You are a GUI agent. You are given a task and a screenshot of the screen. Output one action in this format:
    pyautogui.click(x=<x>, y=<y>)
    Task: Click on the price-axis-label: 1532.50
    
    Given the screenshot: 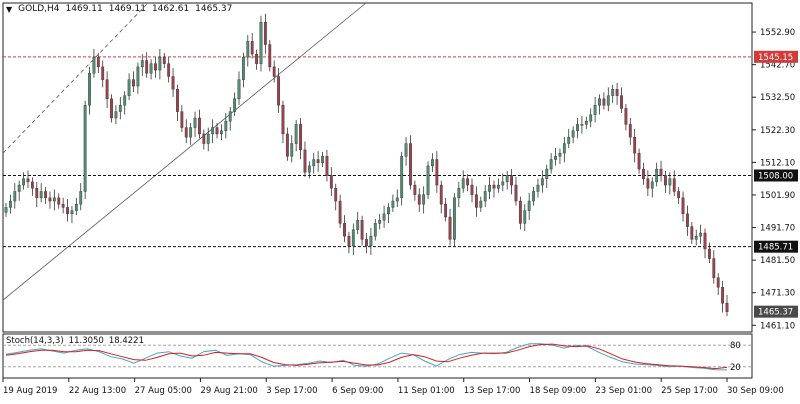 What is the action you would take?
    pyautogui.click(x=777, y=98)
    